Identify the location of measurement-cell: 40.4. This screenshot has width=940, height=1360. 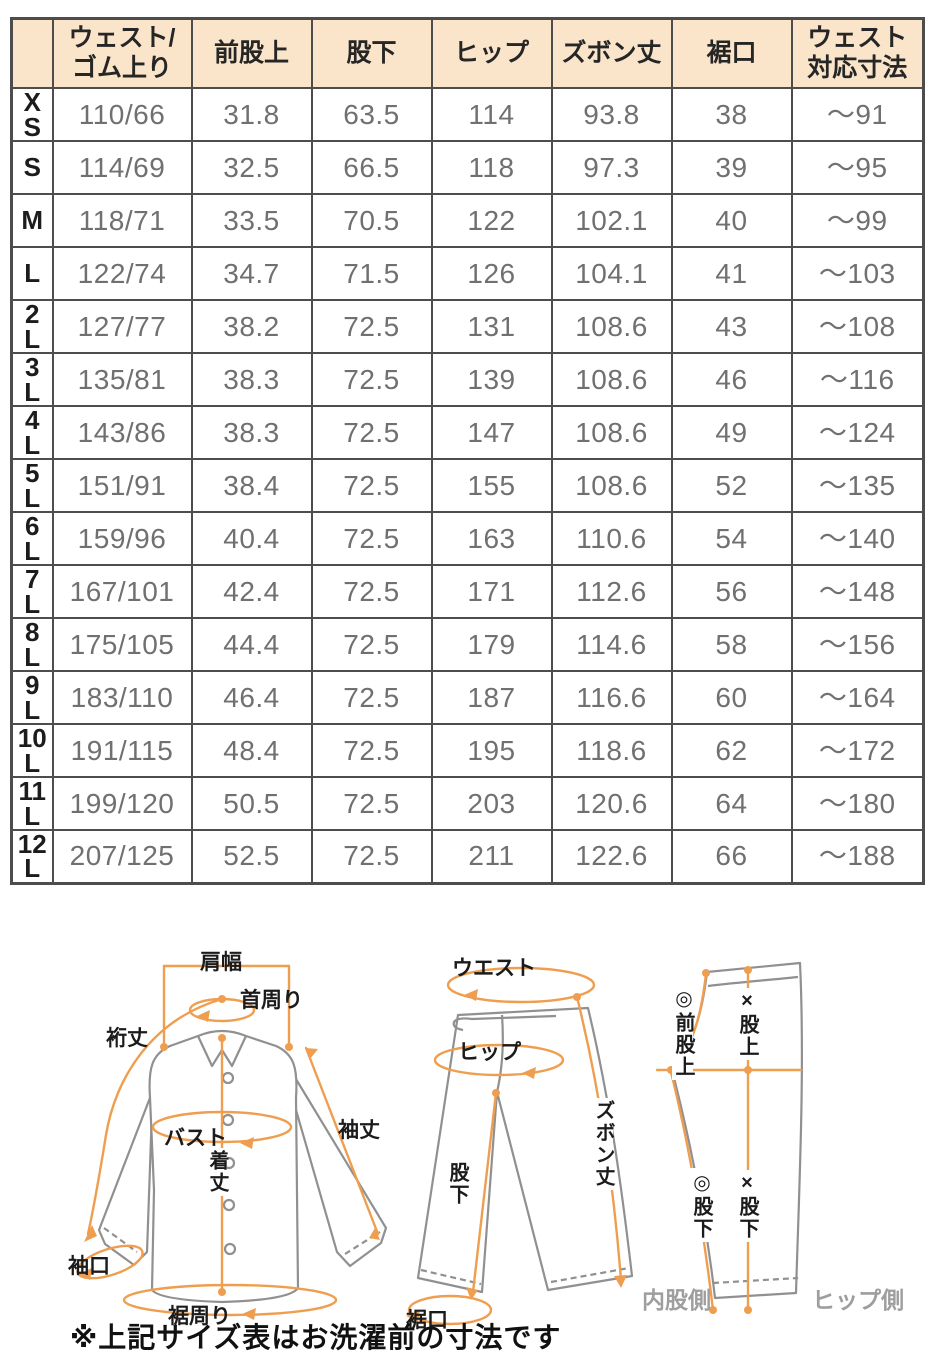
(251, 538).